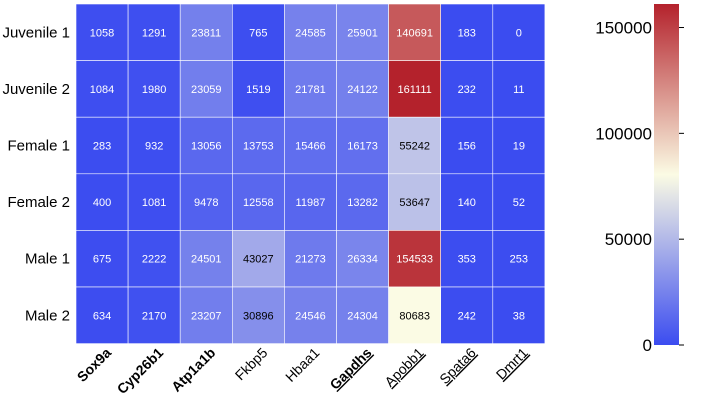 The height and width of the screenshot is (402, 708). What do you see at coordinates (512, 363) in the screenshot?
I see `column-label: Dmrt1` at bounding box center [512, 363].